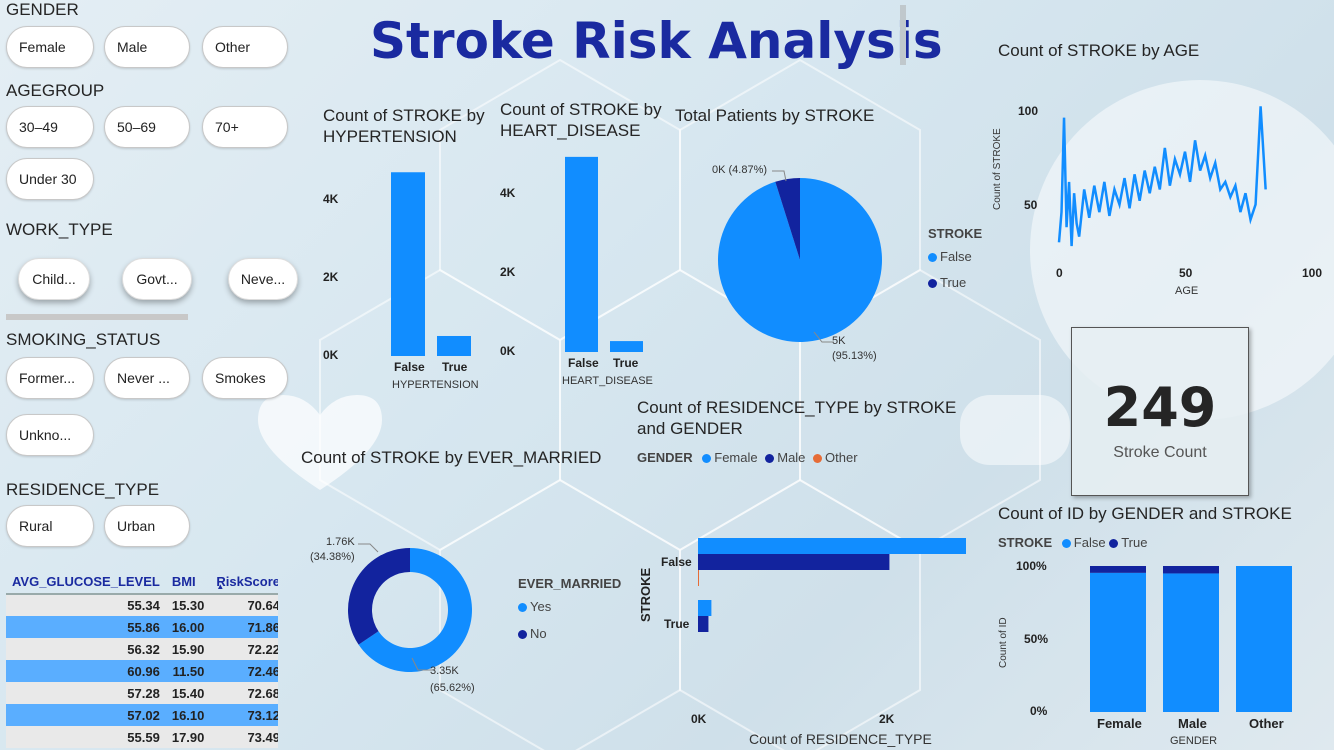 The height and width of the screenshot is (750, 1334). Describe the element at coordinates (775, 115) in the screenshot. I see `pie-chart-title: Total Patients by STROKE` at that location.